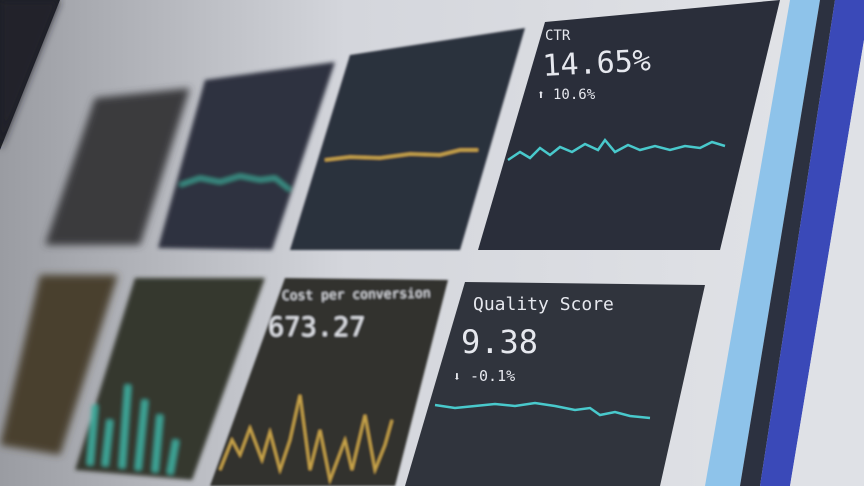 The image size is (864, 486). What do you see at coordinates (457, 377) in the screenshot?
I see `arrow-down-icon: ⬇` at bounding box center [457, 377].